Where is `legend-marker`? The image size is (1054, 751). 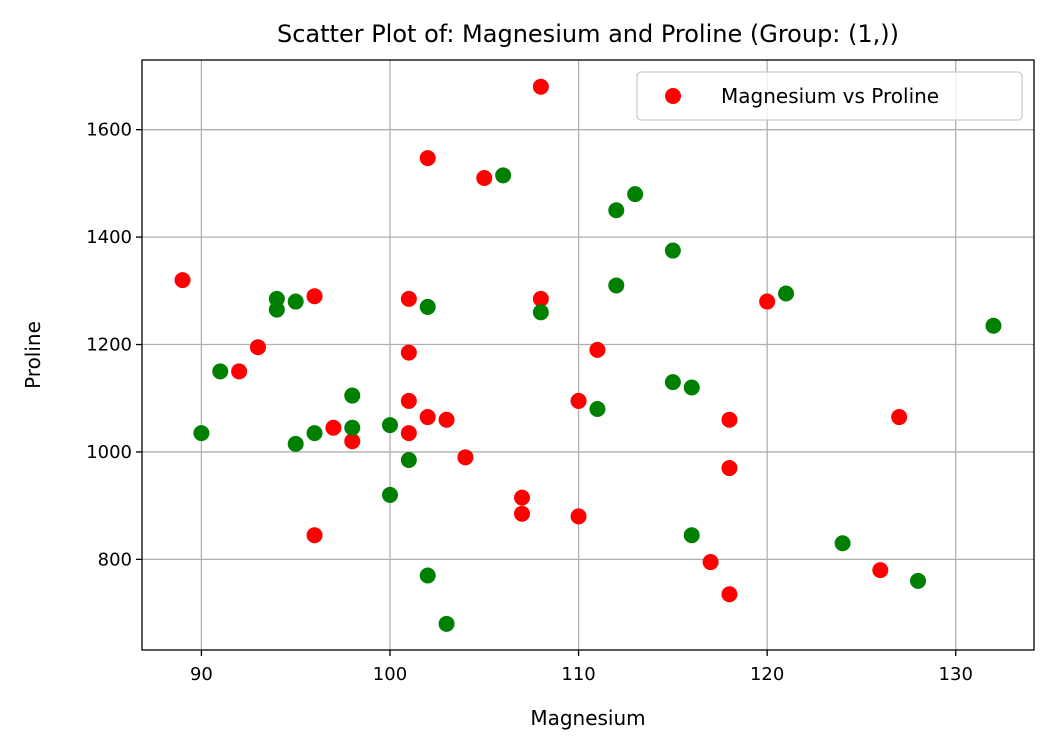 legend-marker is located at coordinates (673, 96).